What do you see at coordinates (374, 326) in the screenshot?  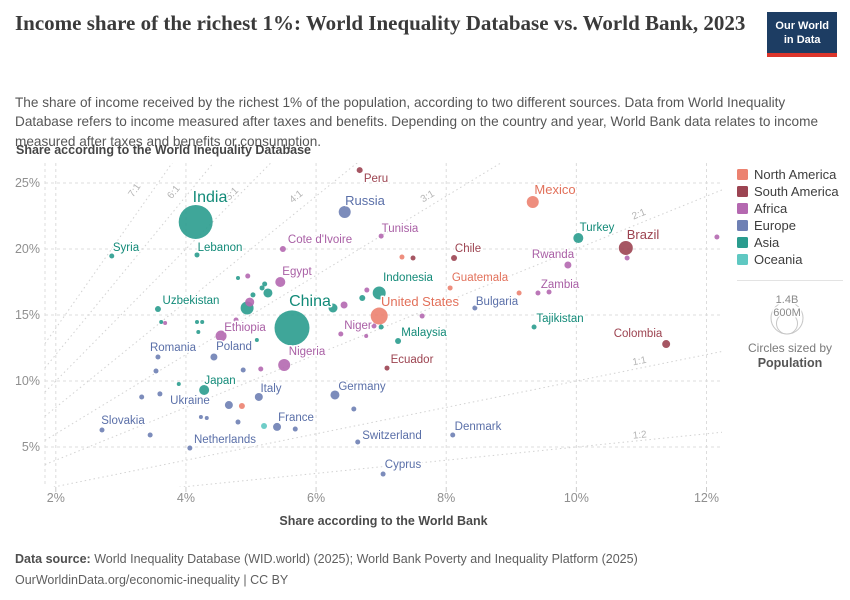 I see `data-point-niger` at bounding box center [374, 326].